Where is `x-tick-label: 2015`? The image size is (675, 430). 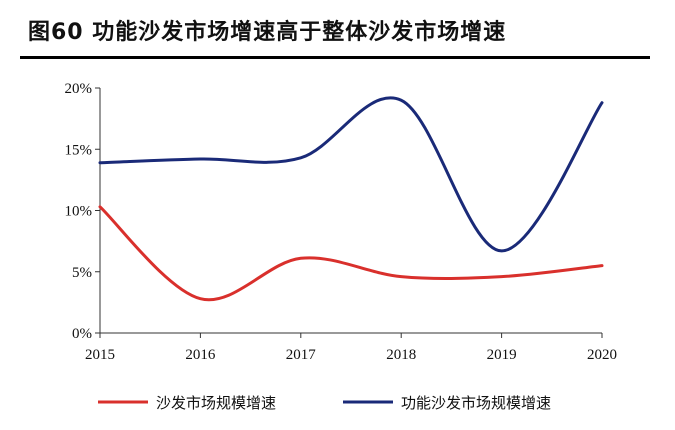 x-tick-label: 2015 is located at coordinates (100, 355).